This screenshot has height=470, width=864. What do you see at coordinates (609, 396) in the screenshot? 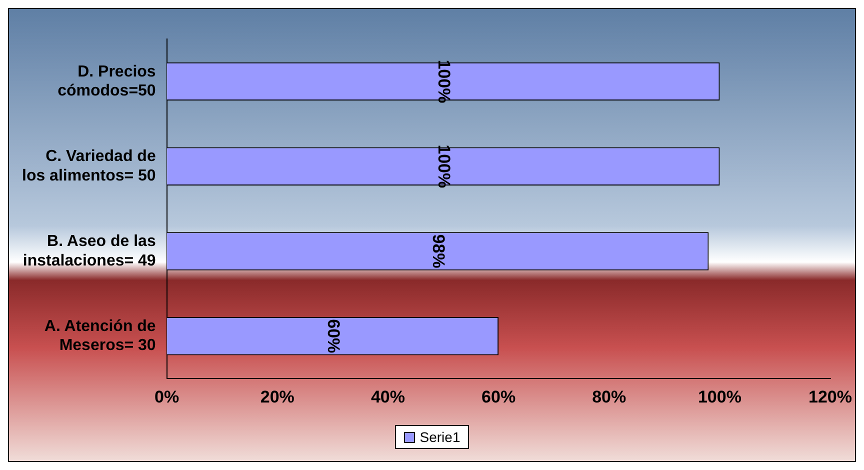
I see `x-tick-label: 80%` at bounding box center [609, 396].